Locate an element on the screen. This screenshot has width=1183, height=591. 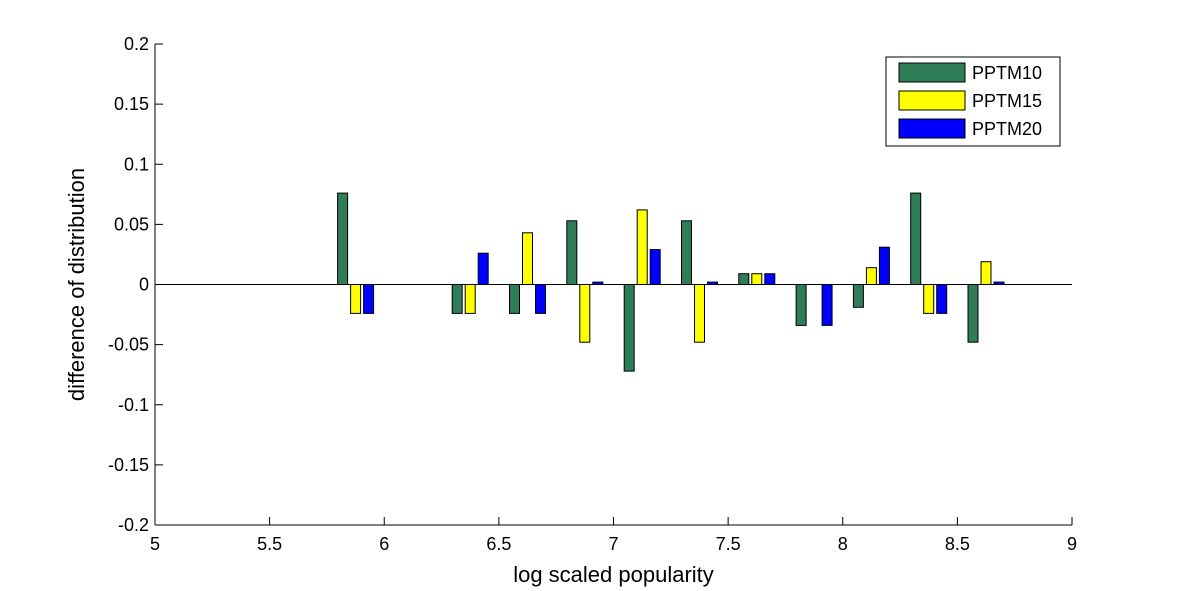
legend-label-pptm15: PPTM15 is located at coordinates (1007, 101).